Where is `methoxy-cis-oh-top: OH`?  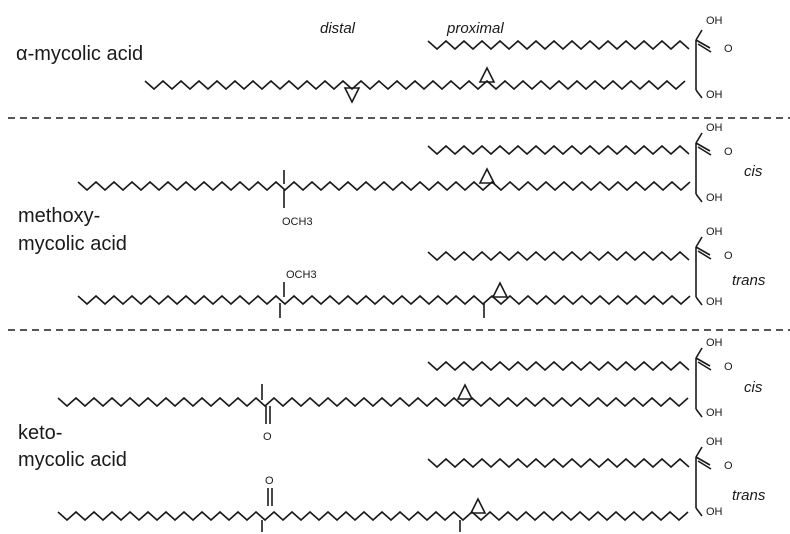
methoxy-cis-oh-top: OH is located at coordinates (714, 128).